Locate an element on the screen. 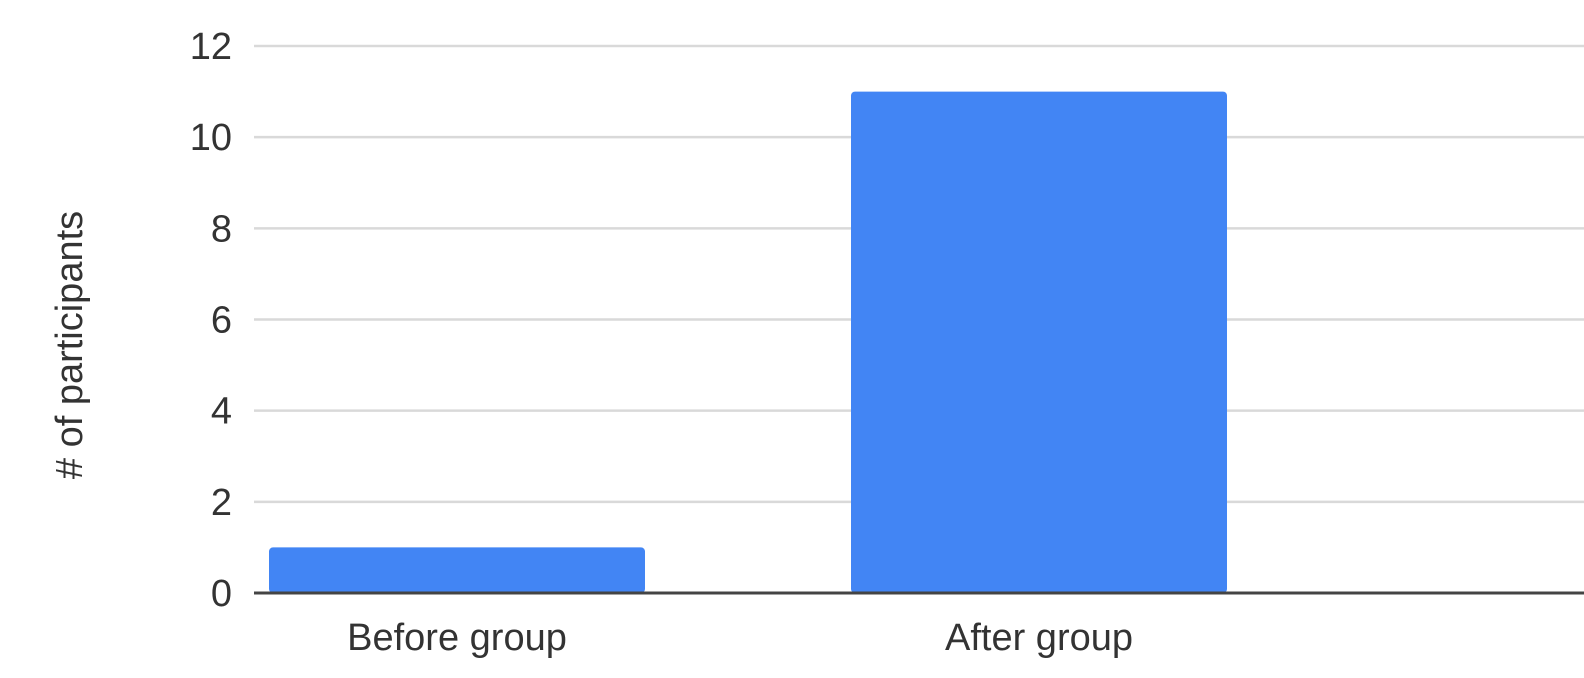 This screenshot has width=1584, height=678. y-tick-label: 4 is located at coordinates (221, 412).